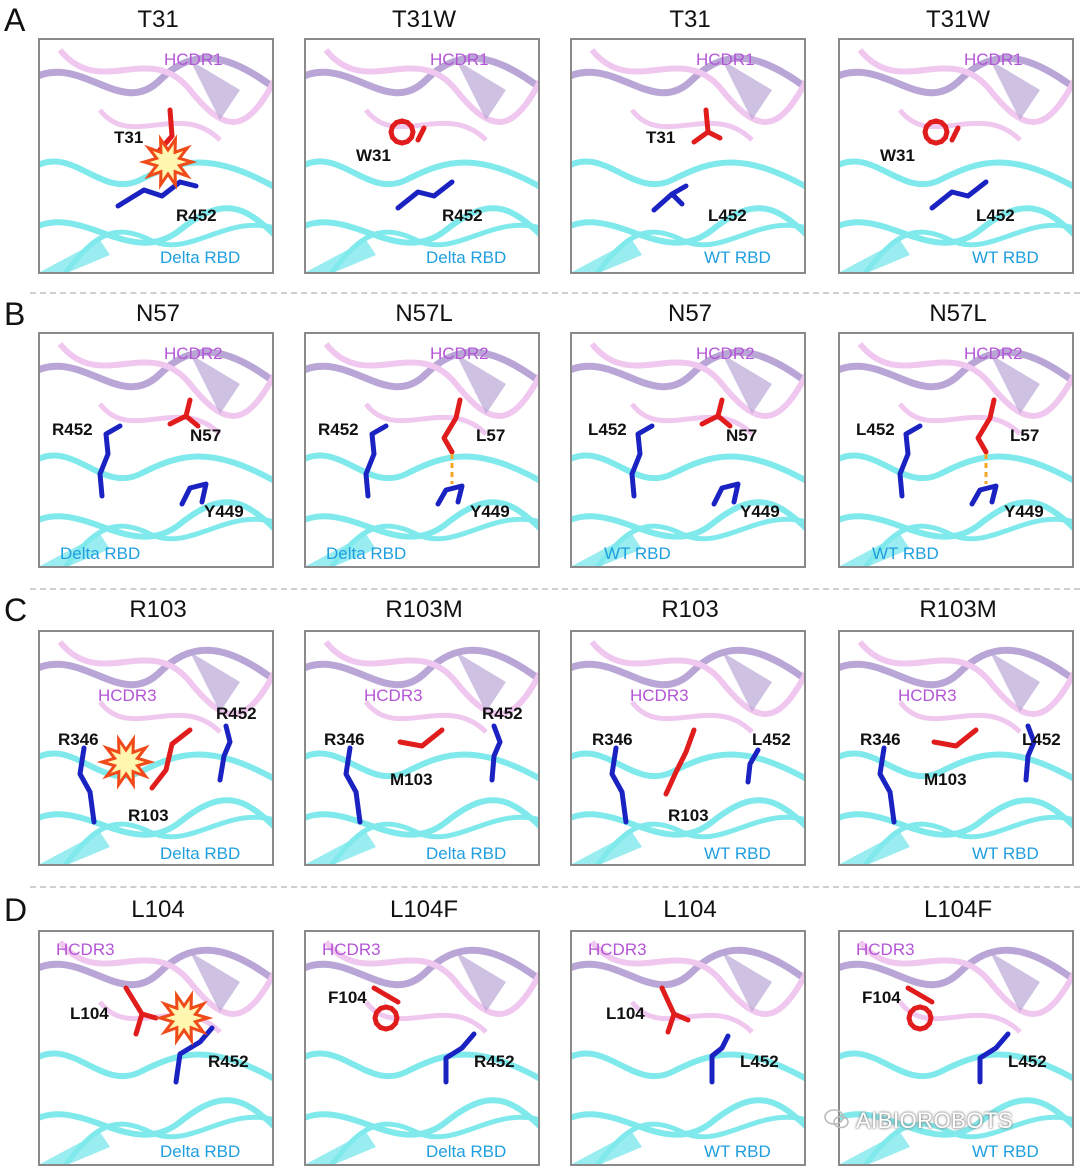 The height and width of the screenshot is (1168, 1080). Describe the element at coordinates (897, 155) in the screenshot. I see `antibody-residue-label: W31` at that location.